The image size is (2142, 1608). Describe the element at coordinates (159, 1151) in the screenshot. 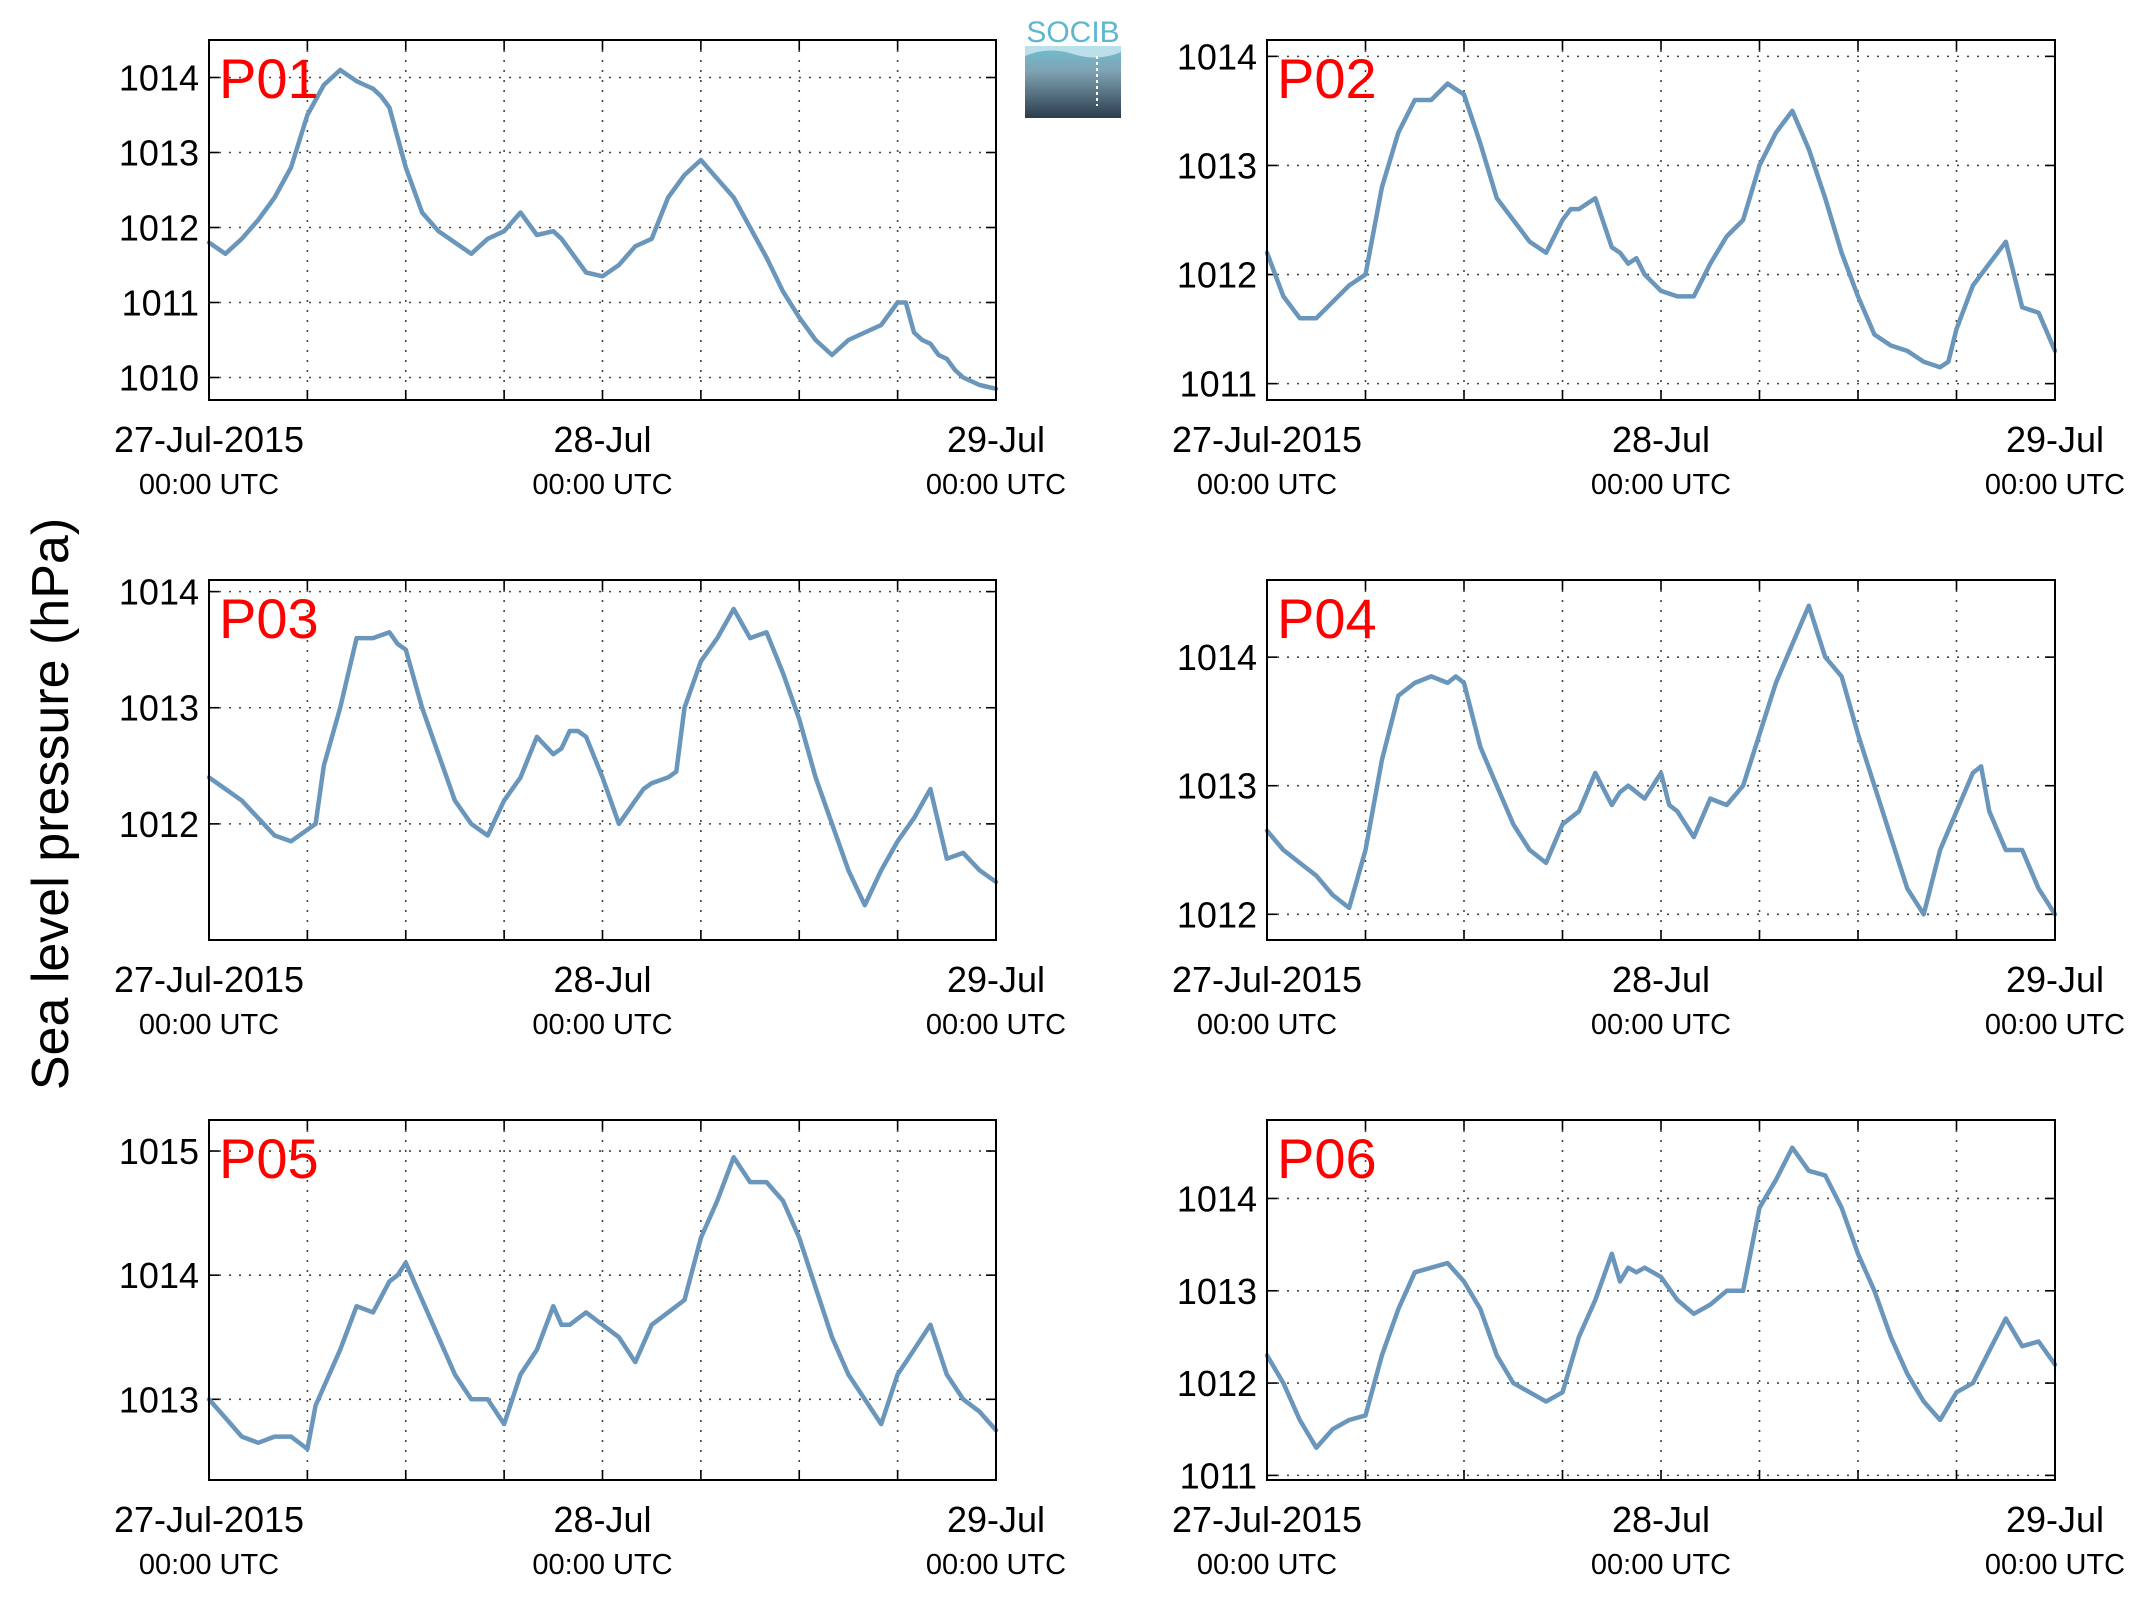

I see `y-tick-label: 1015` at that location.